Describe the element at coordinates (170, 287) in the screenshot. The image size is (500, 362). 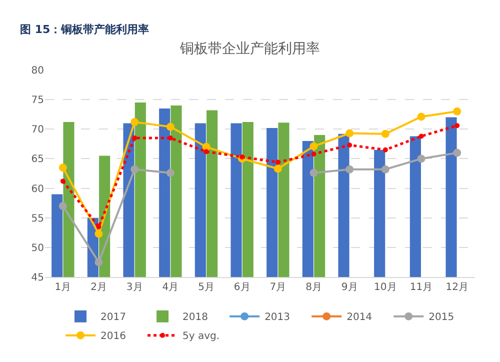
I see `x-tick-label: 4月` at that location.